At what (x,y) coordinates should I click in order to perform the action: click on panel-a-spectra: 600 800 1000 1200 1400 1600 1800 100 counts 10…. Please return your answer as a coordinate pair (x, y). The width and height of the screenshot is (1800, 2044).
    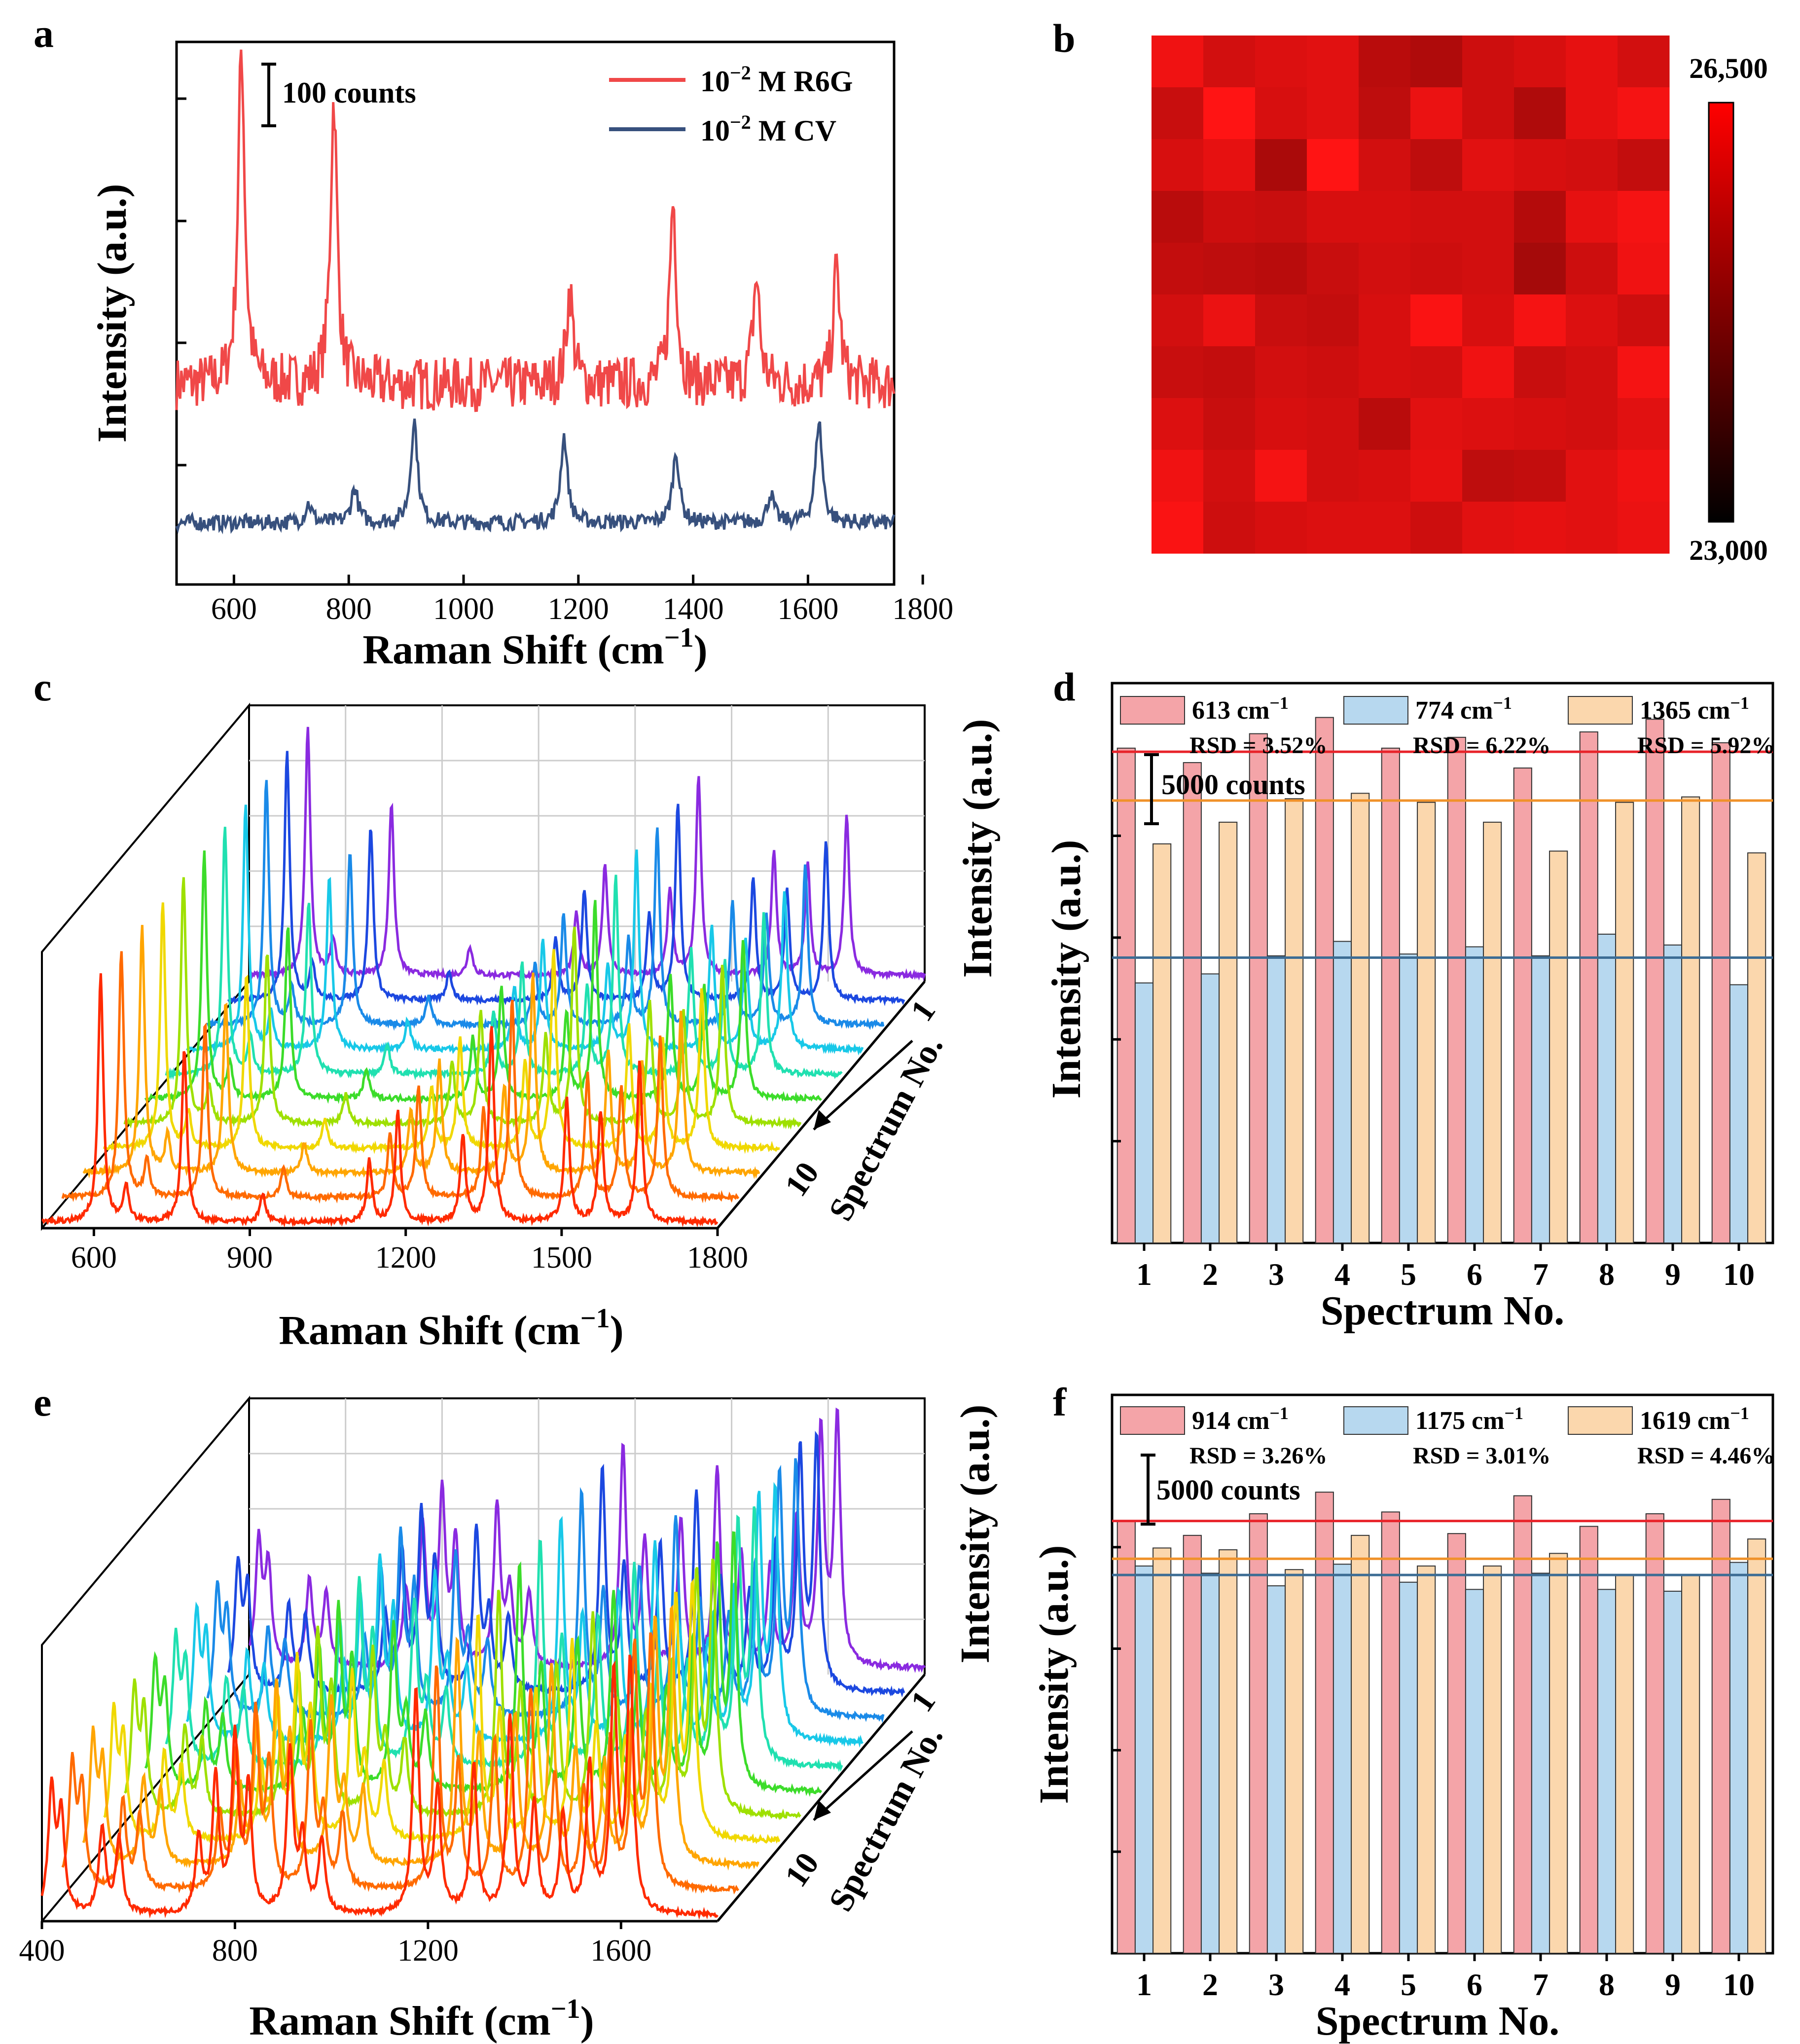
    Looking at the image, I should click on (521, 357).